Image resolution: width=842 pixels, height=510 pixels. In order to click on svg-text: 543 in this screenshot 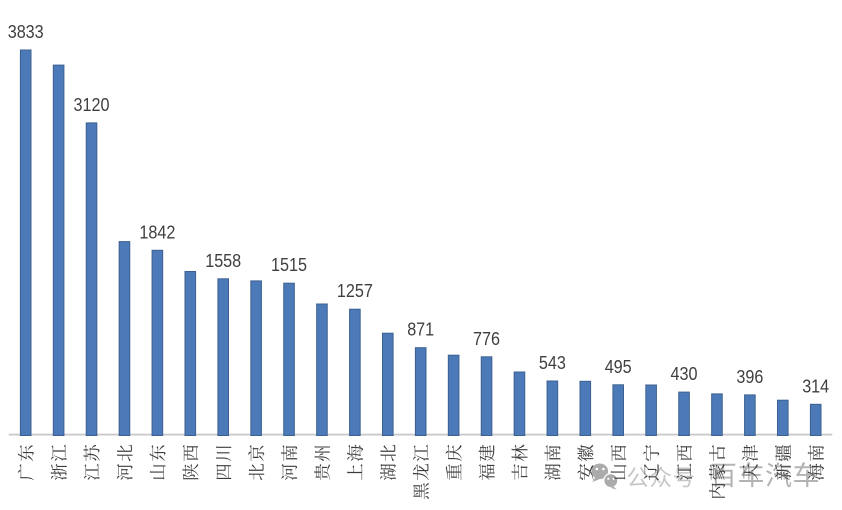, I will do `click(552, 363)`.